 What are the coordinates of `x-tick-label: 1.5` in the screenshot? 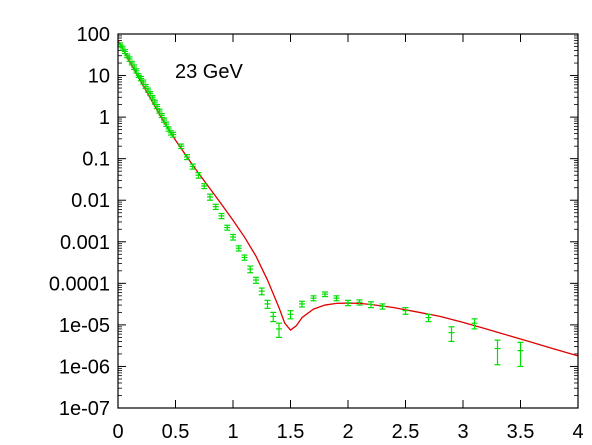 It's located at (291, 432).